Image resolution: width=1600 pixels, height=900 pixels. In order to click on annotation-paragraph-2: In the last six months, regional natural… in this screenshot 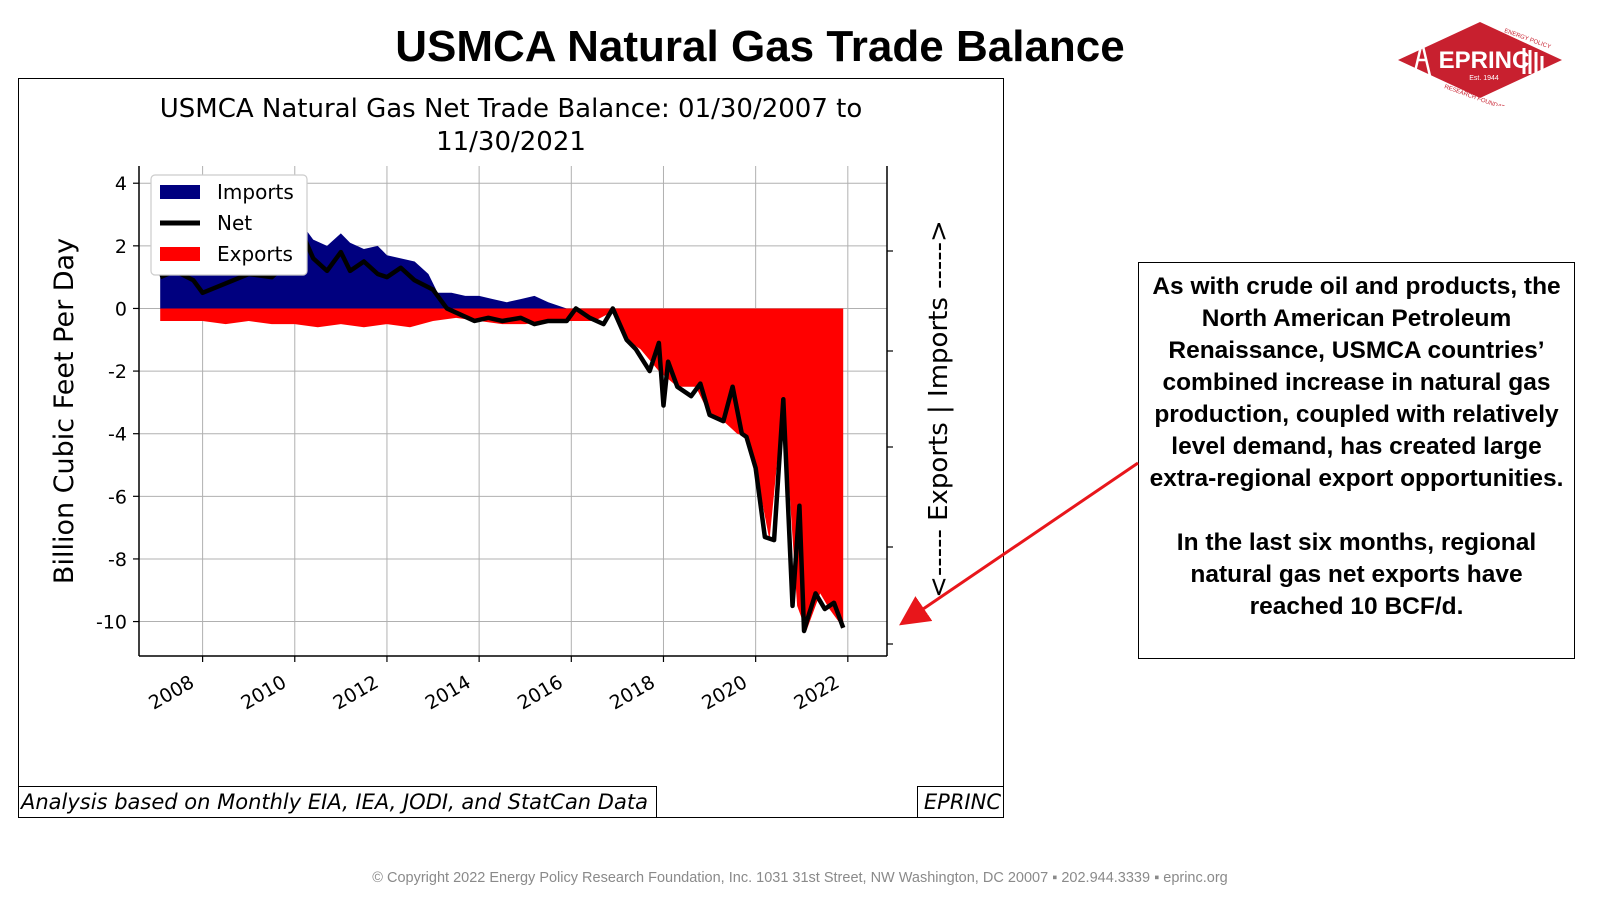, I will do `click(1356, 574)`.